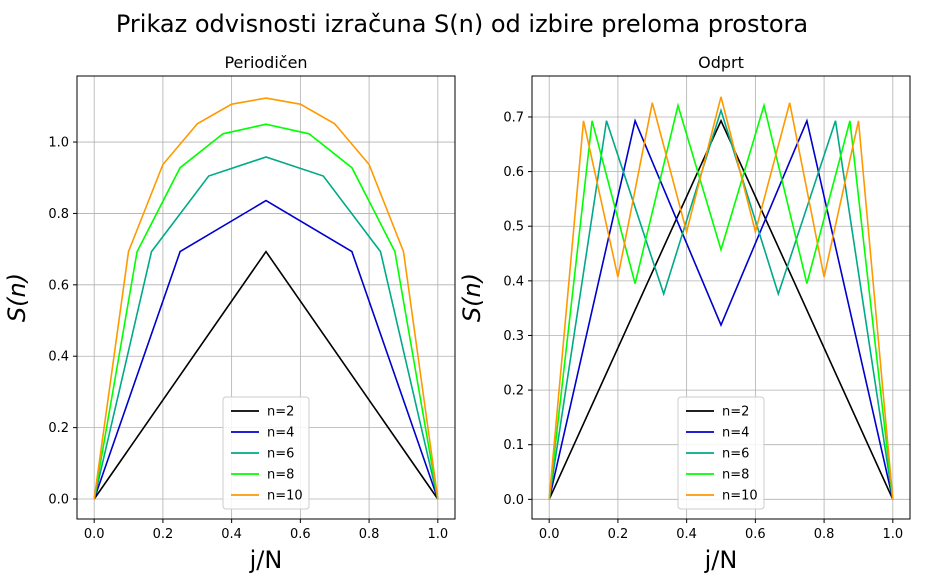  I want to click on panel-title: Periodičen, so click(265, 62).